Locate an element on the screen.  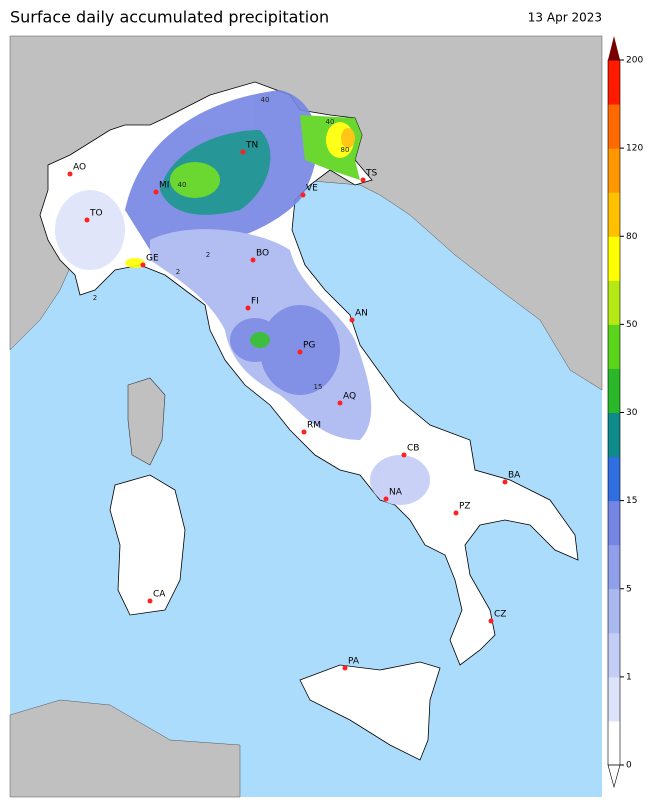
city-label: VE is located at coordinates (312, 189).